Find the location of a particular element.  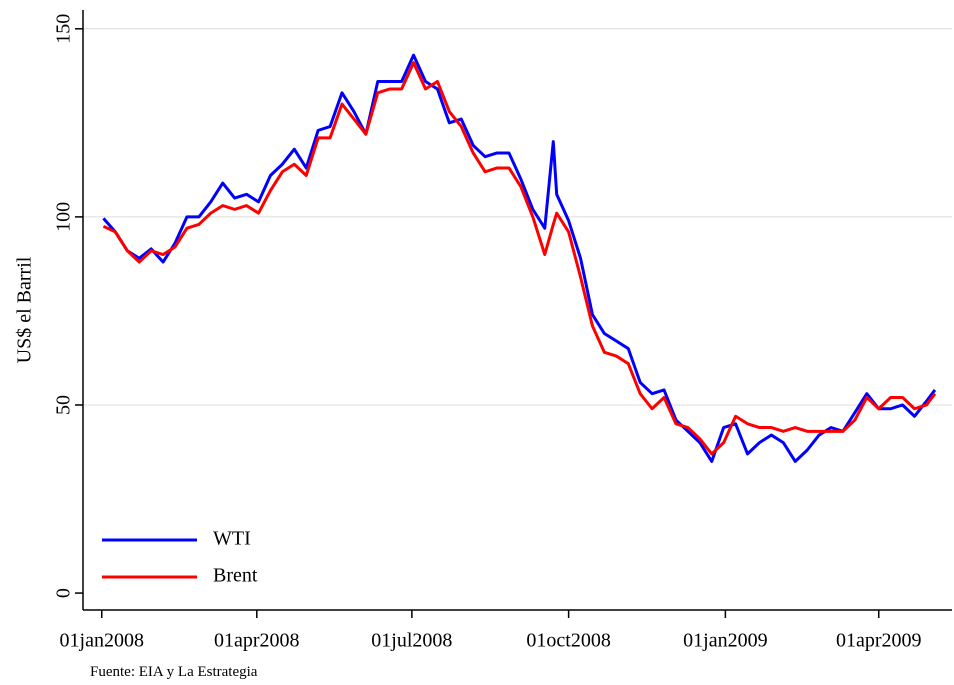

x-tick-label: 01jan2008 is located at coordinates (102, 641).